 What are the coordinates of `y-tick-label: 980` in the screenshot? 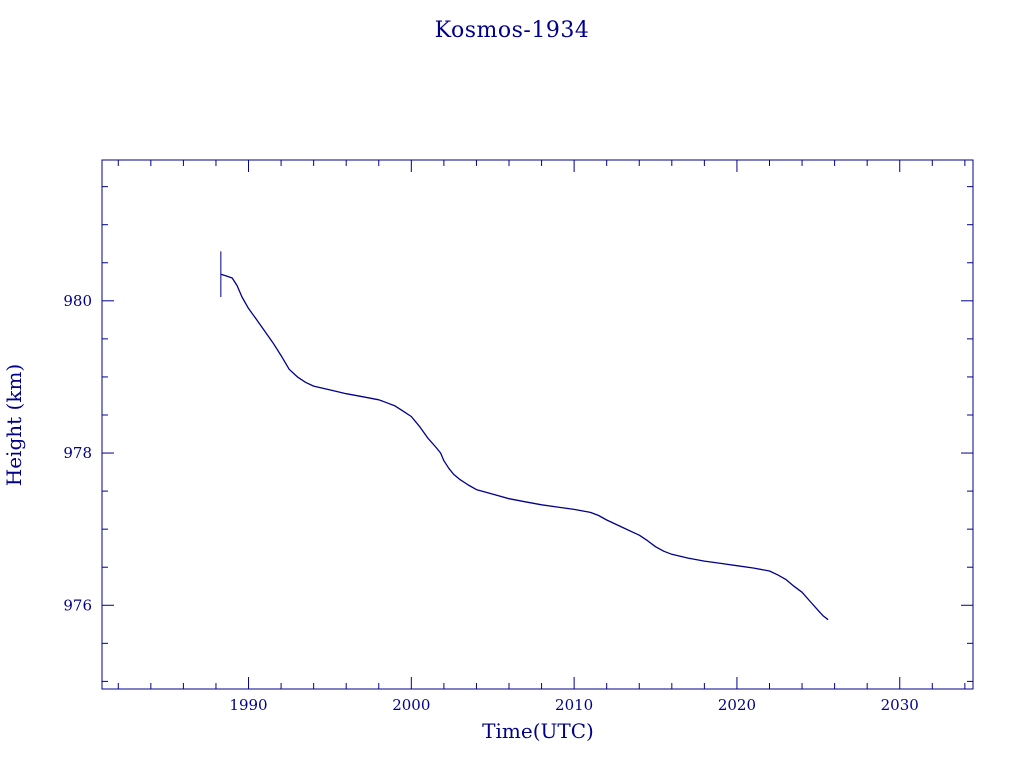 It's located at (77, 301).